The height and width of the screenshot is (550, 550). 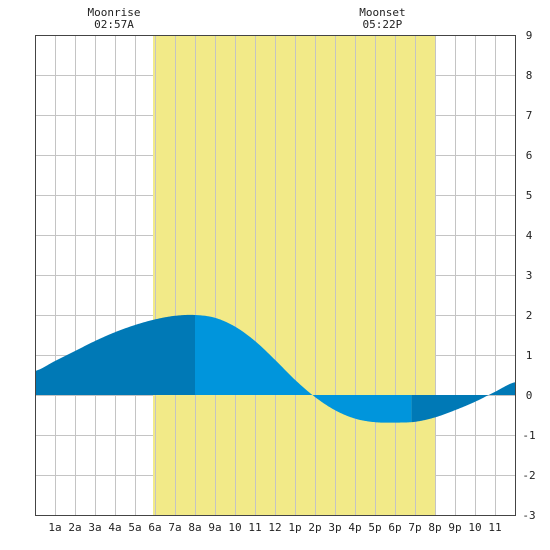 I want to click on y-tick-label: -2, so click(x=528, y=475).